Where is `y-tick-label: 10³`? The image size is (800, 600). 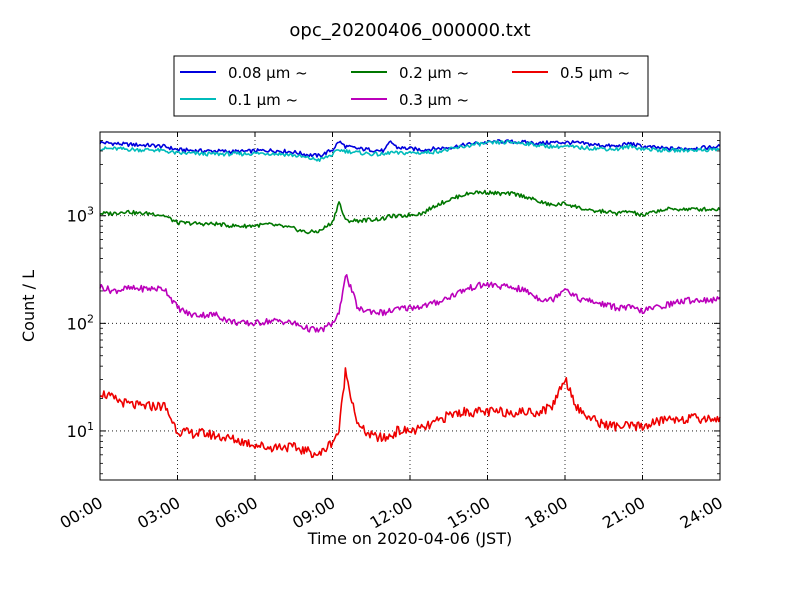 y-tick-label: 10³ is located at coordinates (80, 215).